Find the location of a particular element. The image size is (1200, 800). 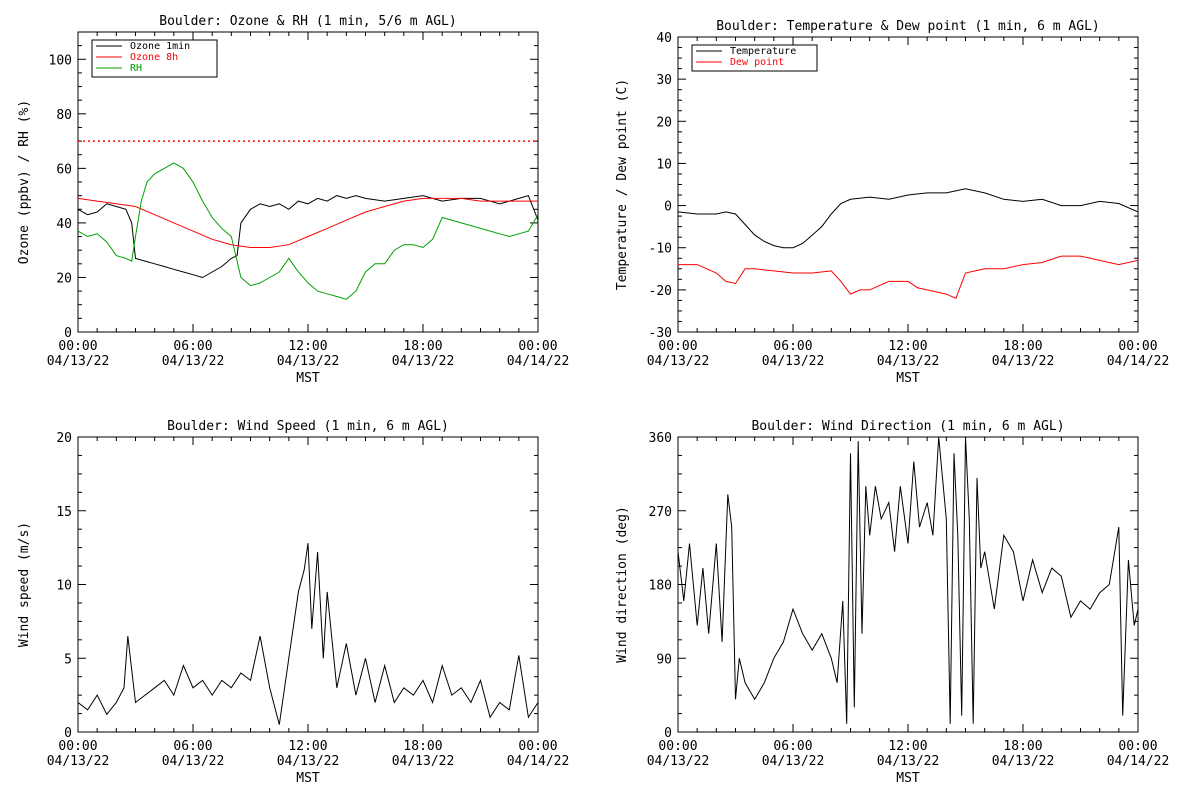

y-tick-label: 360 is located at coordinates (660, 438).